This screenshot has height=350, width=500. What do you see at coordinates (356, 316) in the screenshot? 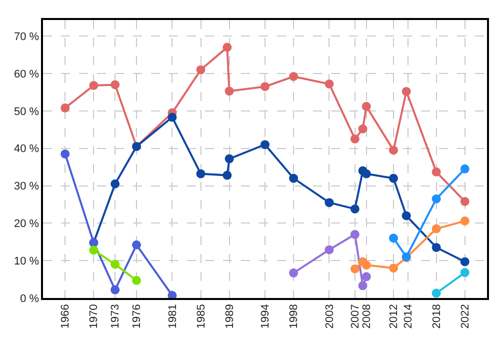
I see `x-tick-label: 2007` at bounding box center [356, 316].